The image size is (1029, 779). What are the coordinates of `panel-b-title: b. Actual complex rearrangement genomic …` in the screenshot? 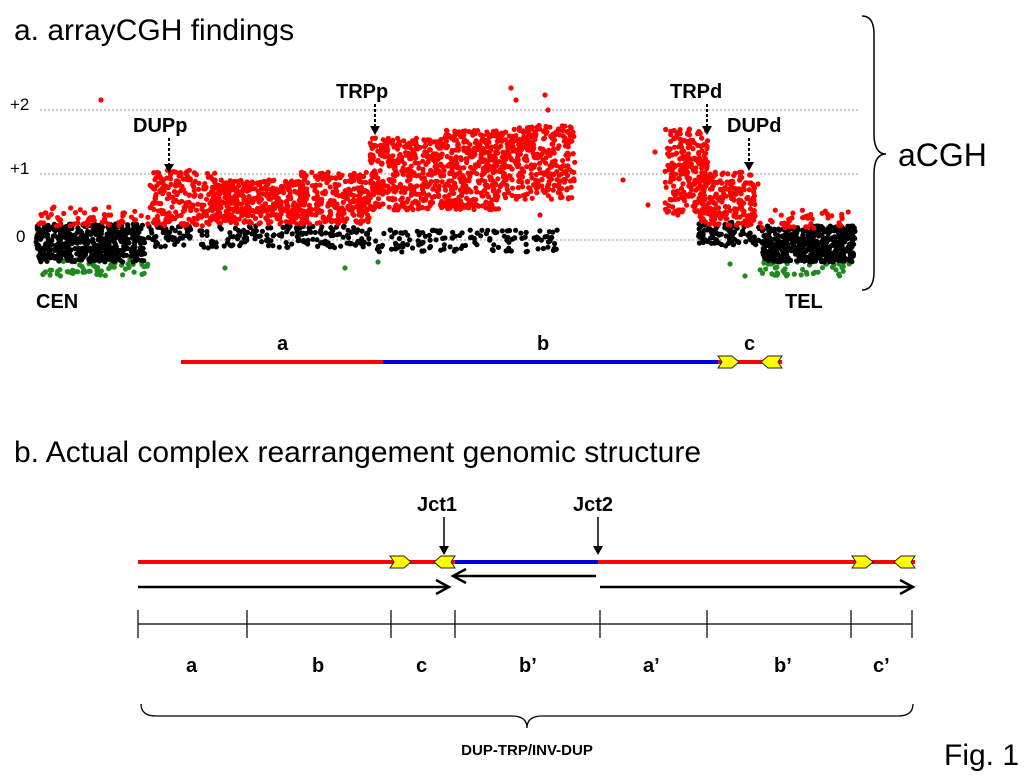 It's located at (357, 452).